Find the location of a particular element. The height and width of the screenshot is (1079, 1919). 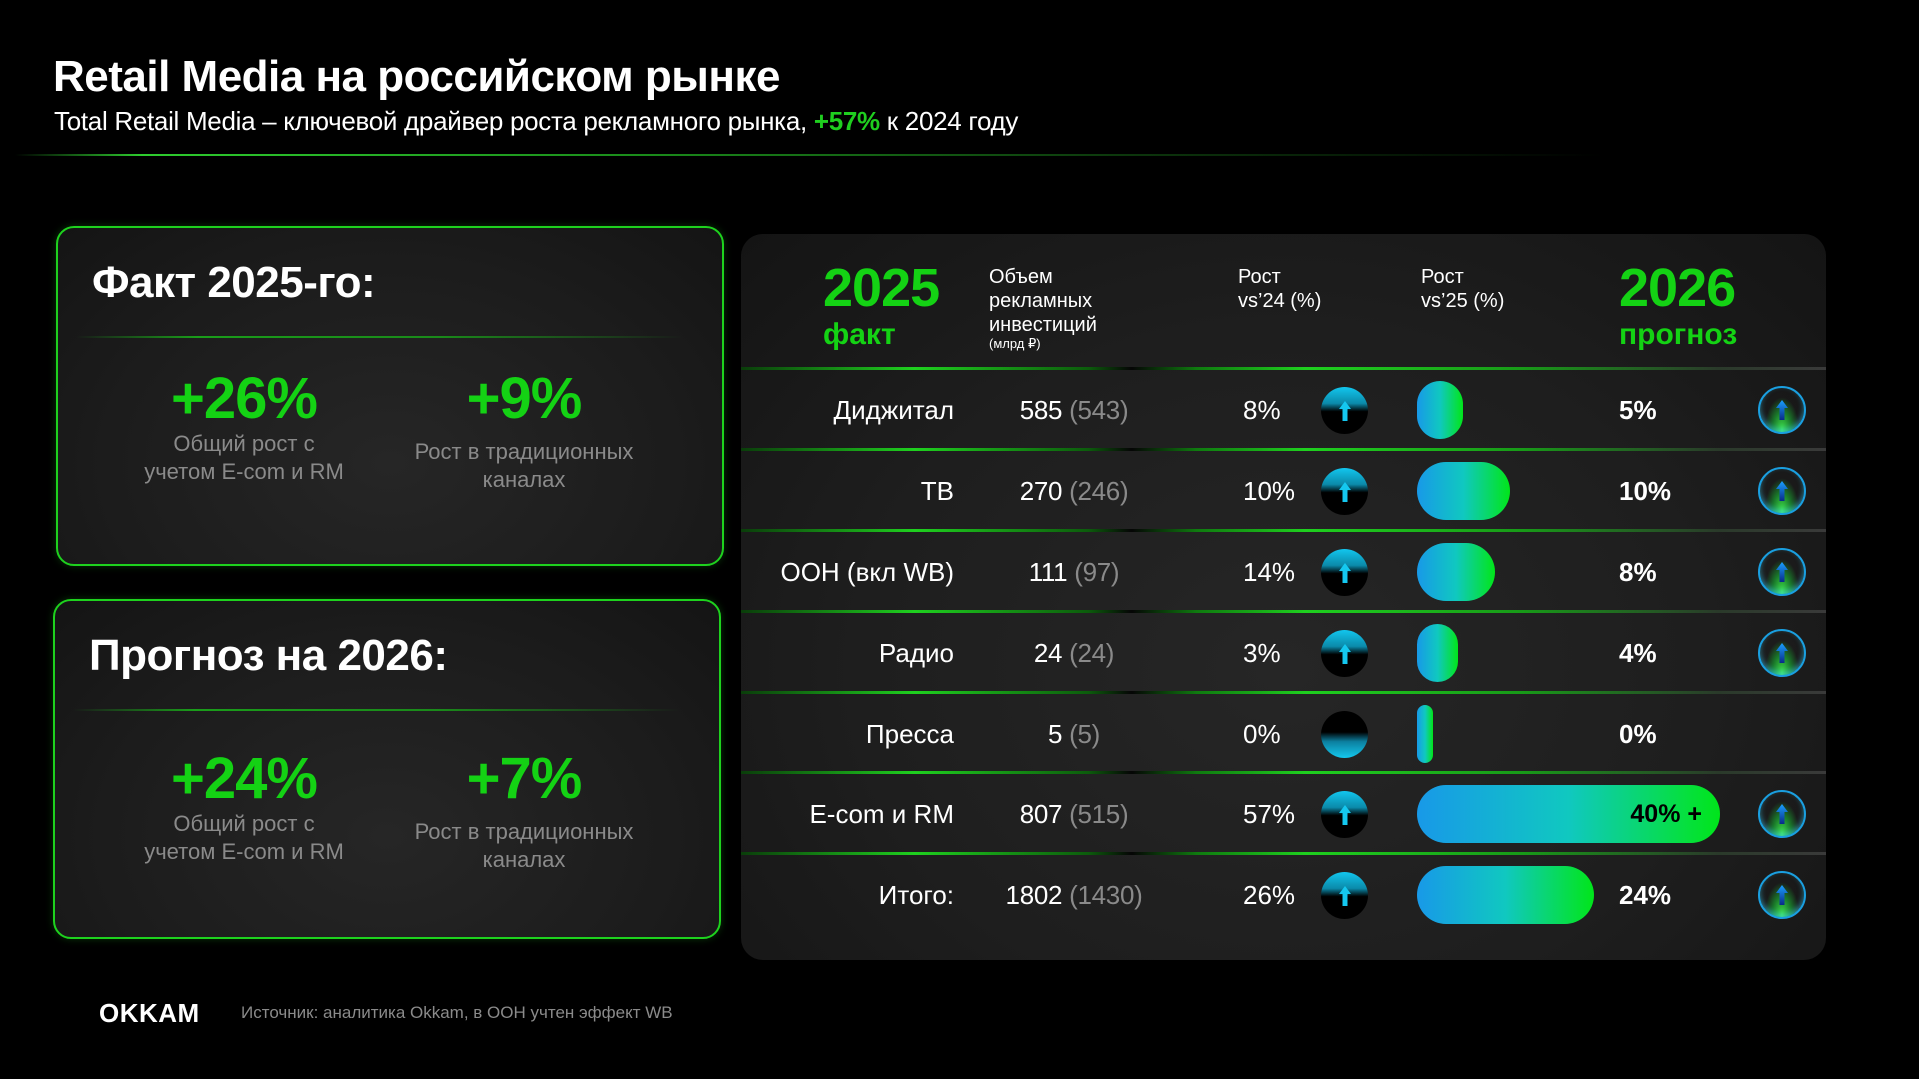

stat-value: +9% is located at coordinates (524, 398).